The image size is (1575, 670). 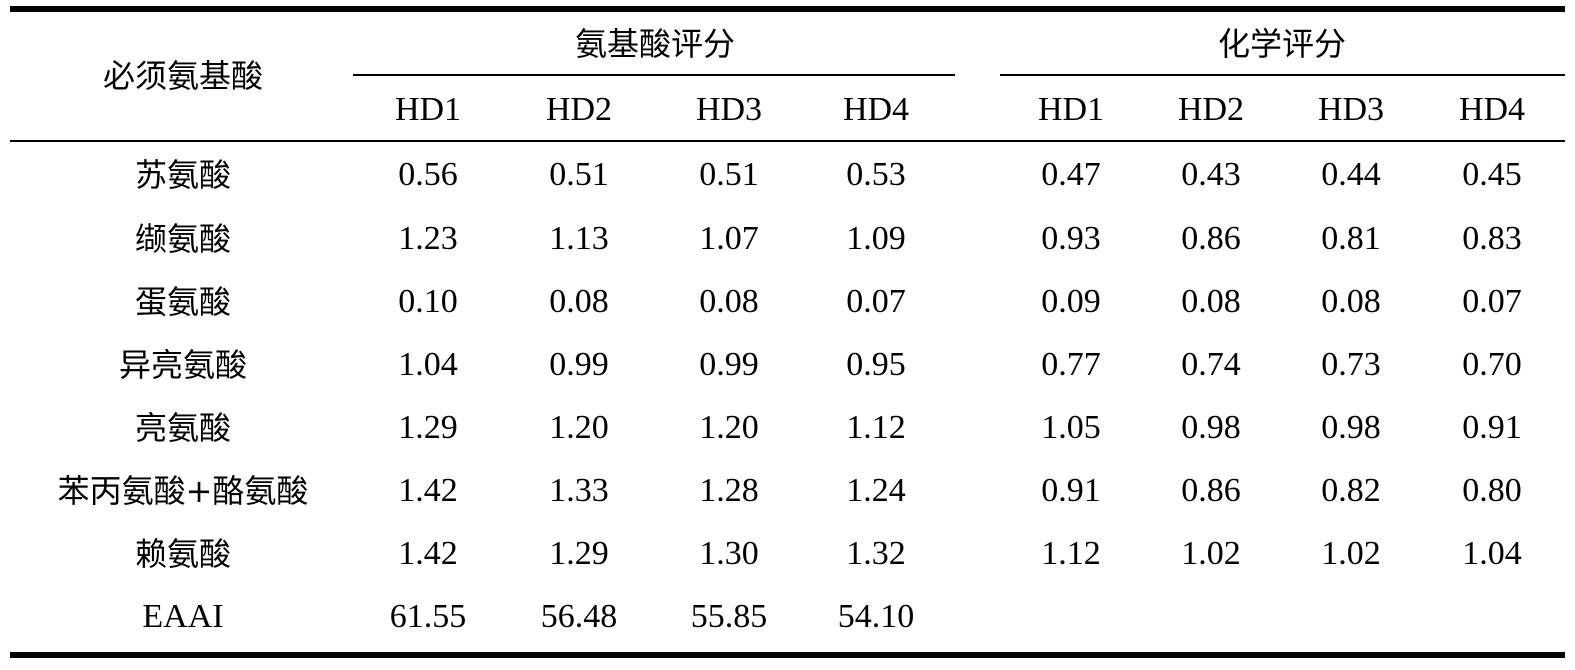 What do you see at coordinates (183, 616) in the screenshot?
I see `row-label: EAAI` at bounding box center [183, 616].